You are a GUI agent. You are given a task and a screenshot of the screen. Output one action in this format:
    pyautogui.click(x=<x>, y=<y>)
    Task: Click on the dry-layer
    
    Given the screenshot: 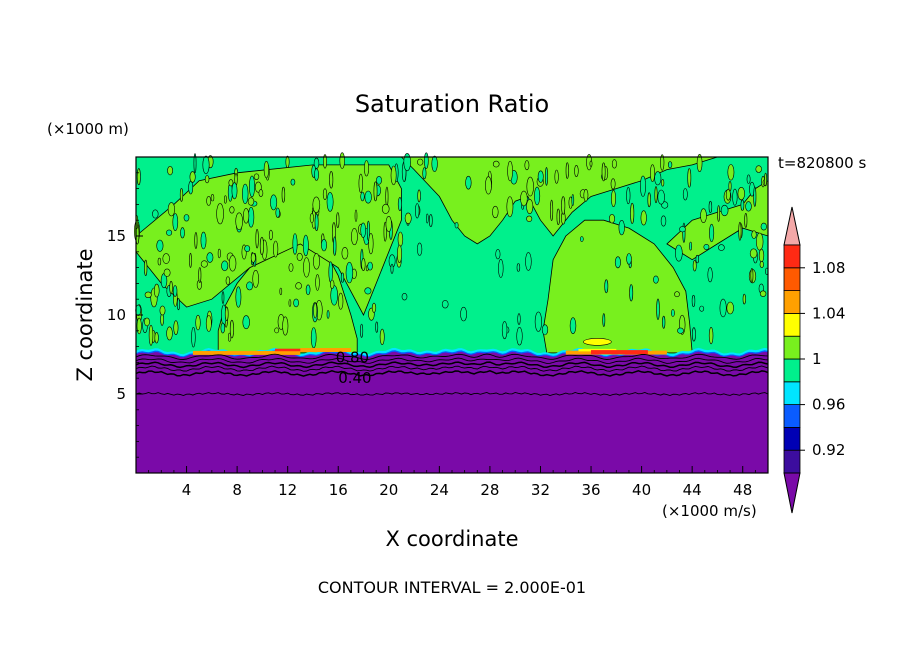 What is the action you would take?
    pyautogui.click(x=452, y=412)
    